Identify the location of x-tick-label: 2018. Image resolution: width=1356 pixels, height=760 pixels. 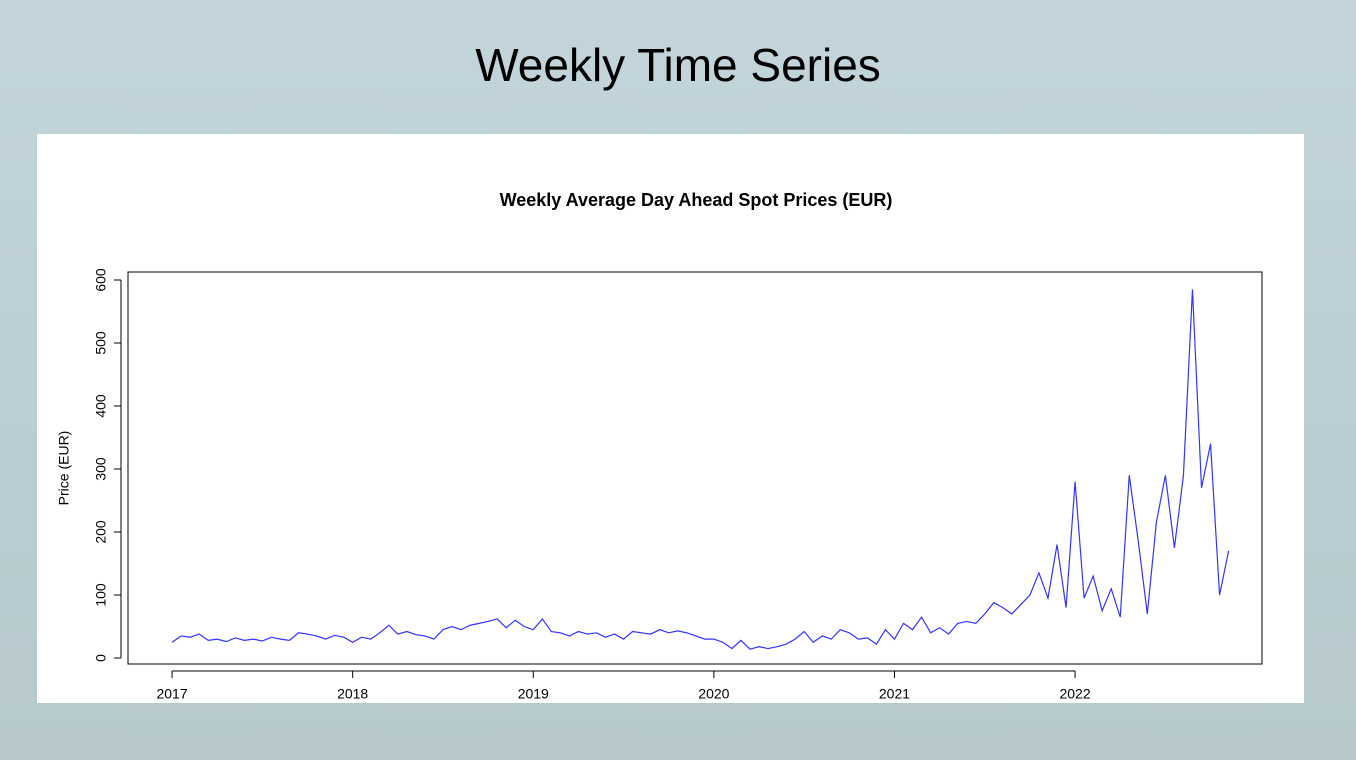
(352, 694).